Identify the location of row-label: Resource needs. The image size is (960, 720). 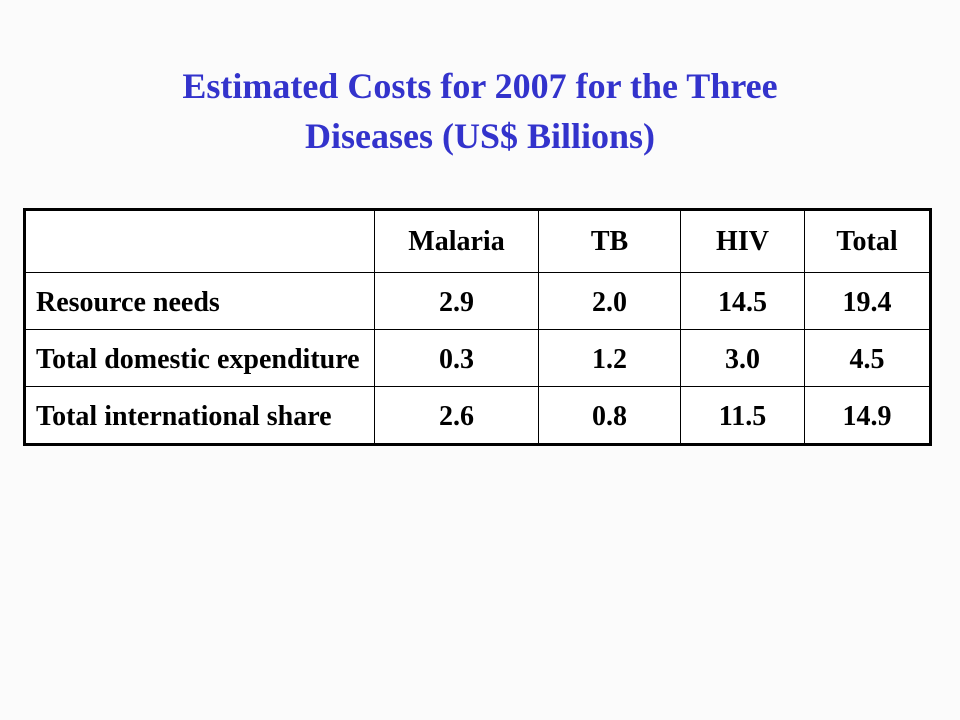
(199, 301).